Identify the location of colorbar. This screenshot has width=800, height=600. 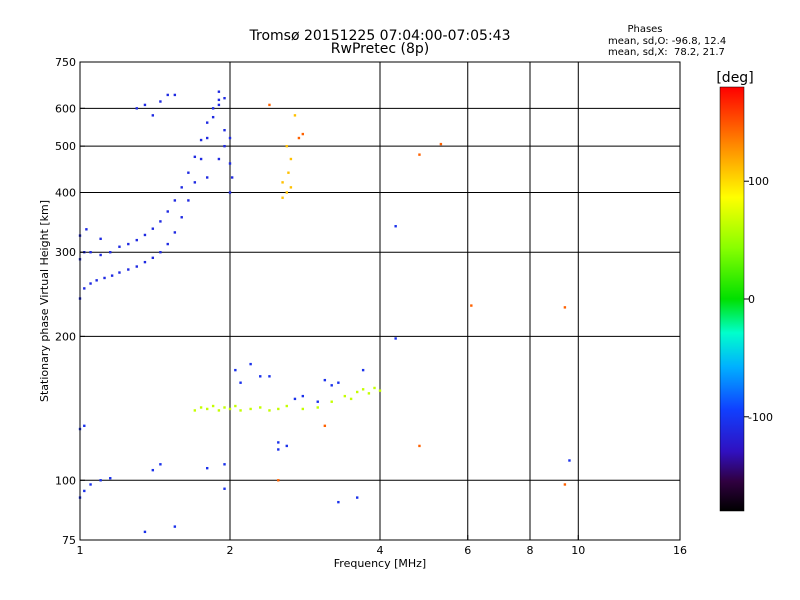
(732, 299).